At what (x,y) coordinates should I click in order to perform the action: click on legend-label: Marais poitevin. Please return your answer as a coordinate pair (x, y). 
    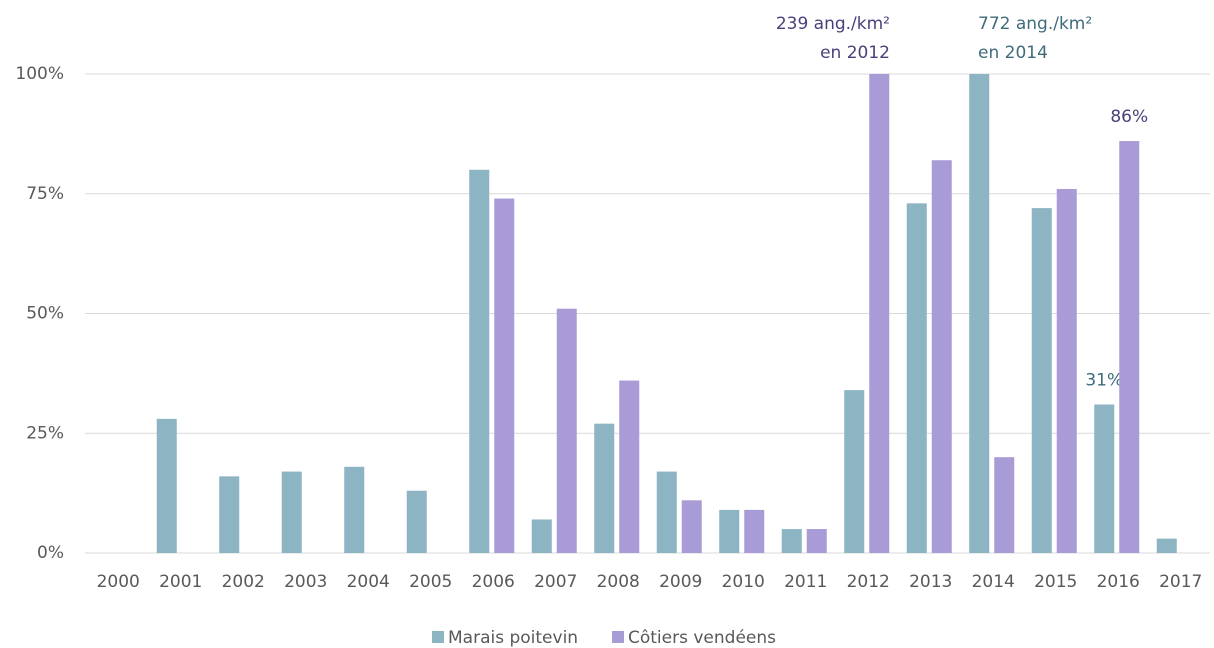
    Looking at the image, I should click on (513, 638).